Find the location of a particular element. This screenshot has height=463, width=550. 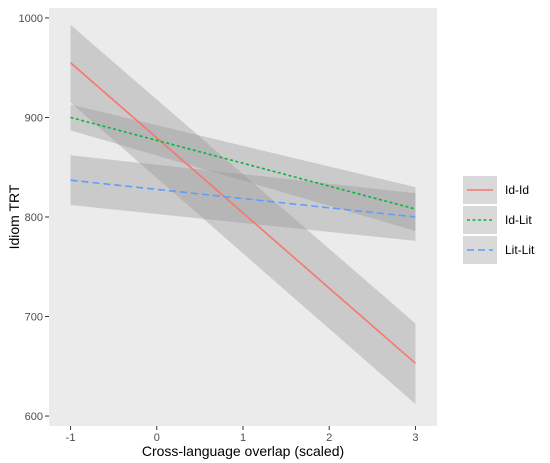

x-axis-title: Cross-language overlap (scaled) is located at coordinates (243, 451).